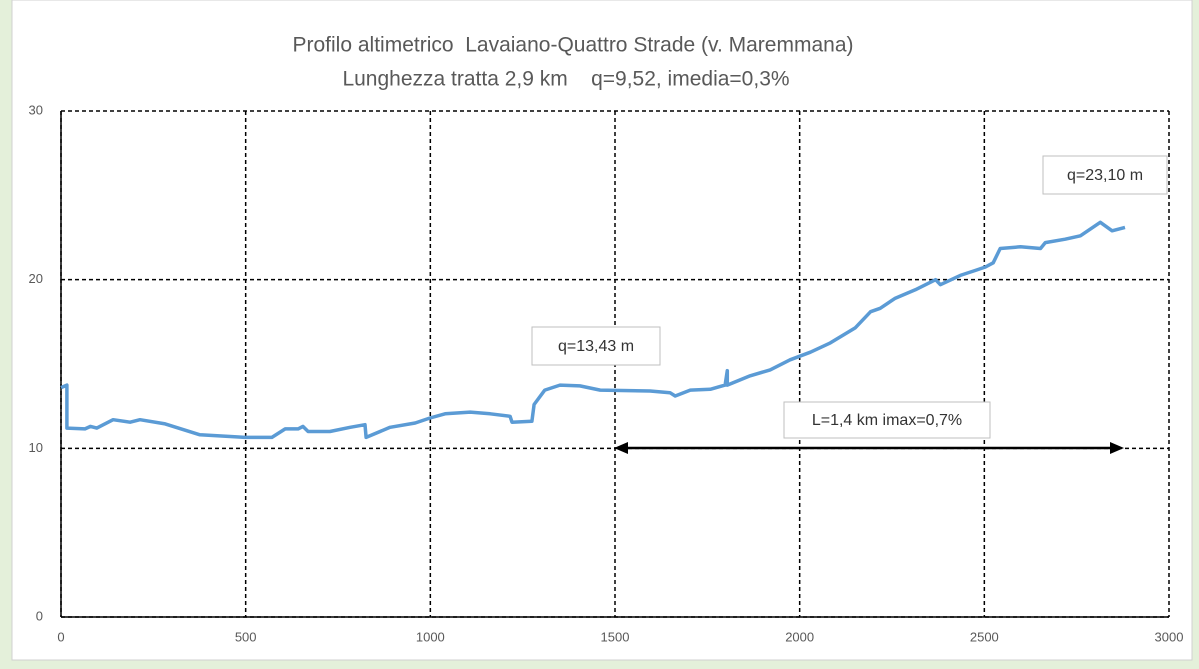  What do you see at coordinates (36, 447) in the screenshot?
I see `y-tick-label: 10` at bounding box center [36, 447].